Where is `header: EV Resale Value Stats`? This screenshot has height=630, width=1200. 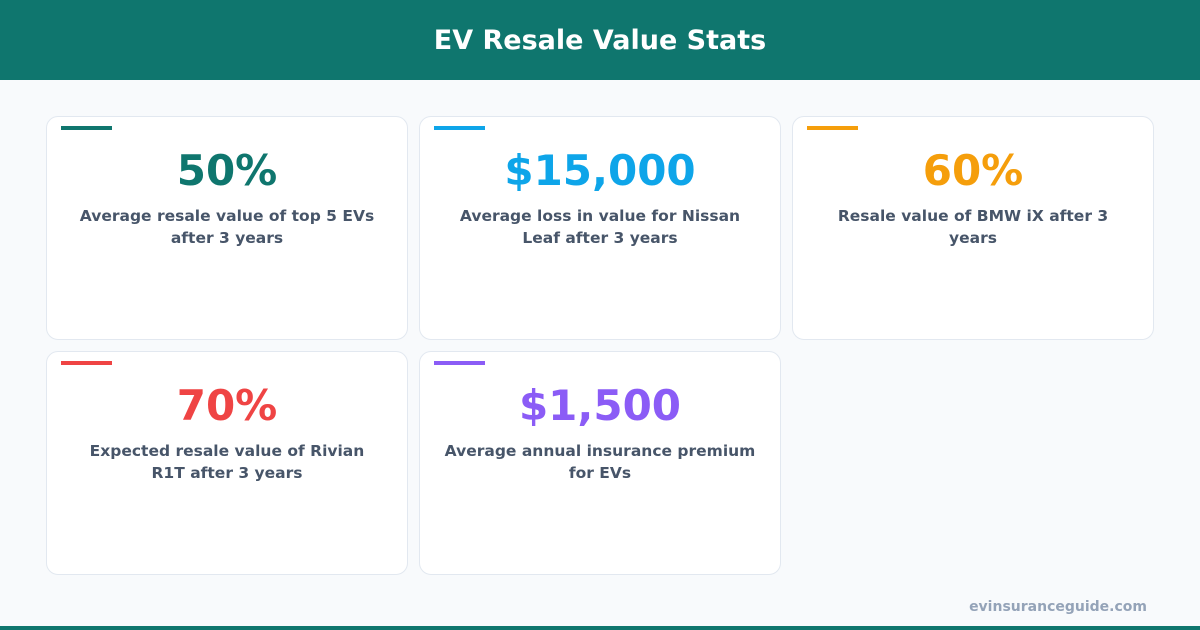
header: EV Resale Value Stats is located at coordinates (600, 40).